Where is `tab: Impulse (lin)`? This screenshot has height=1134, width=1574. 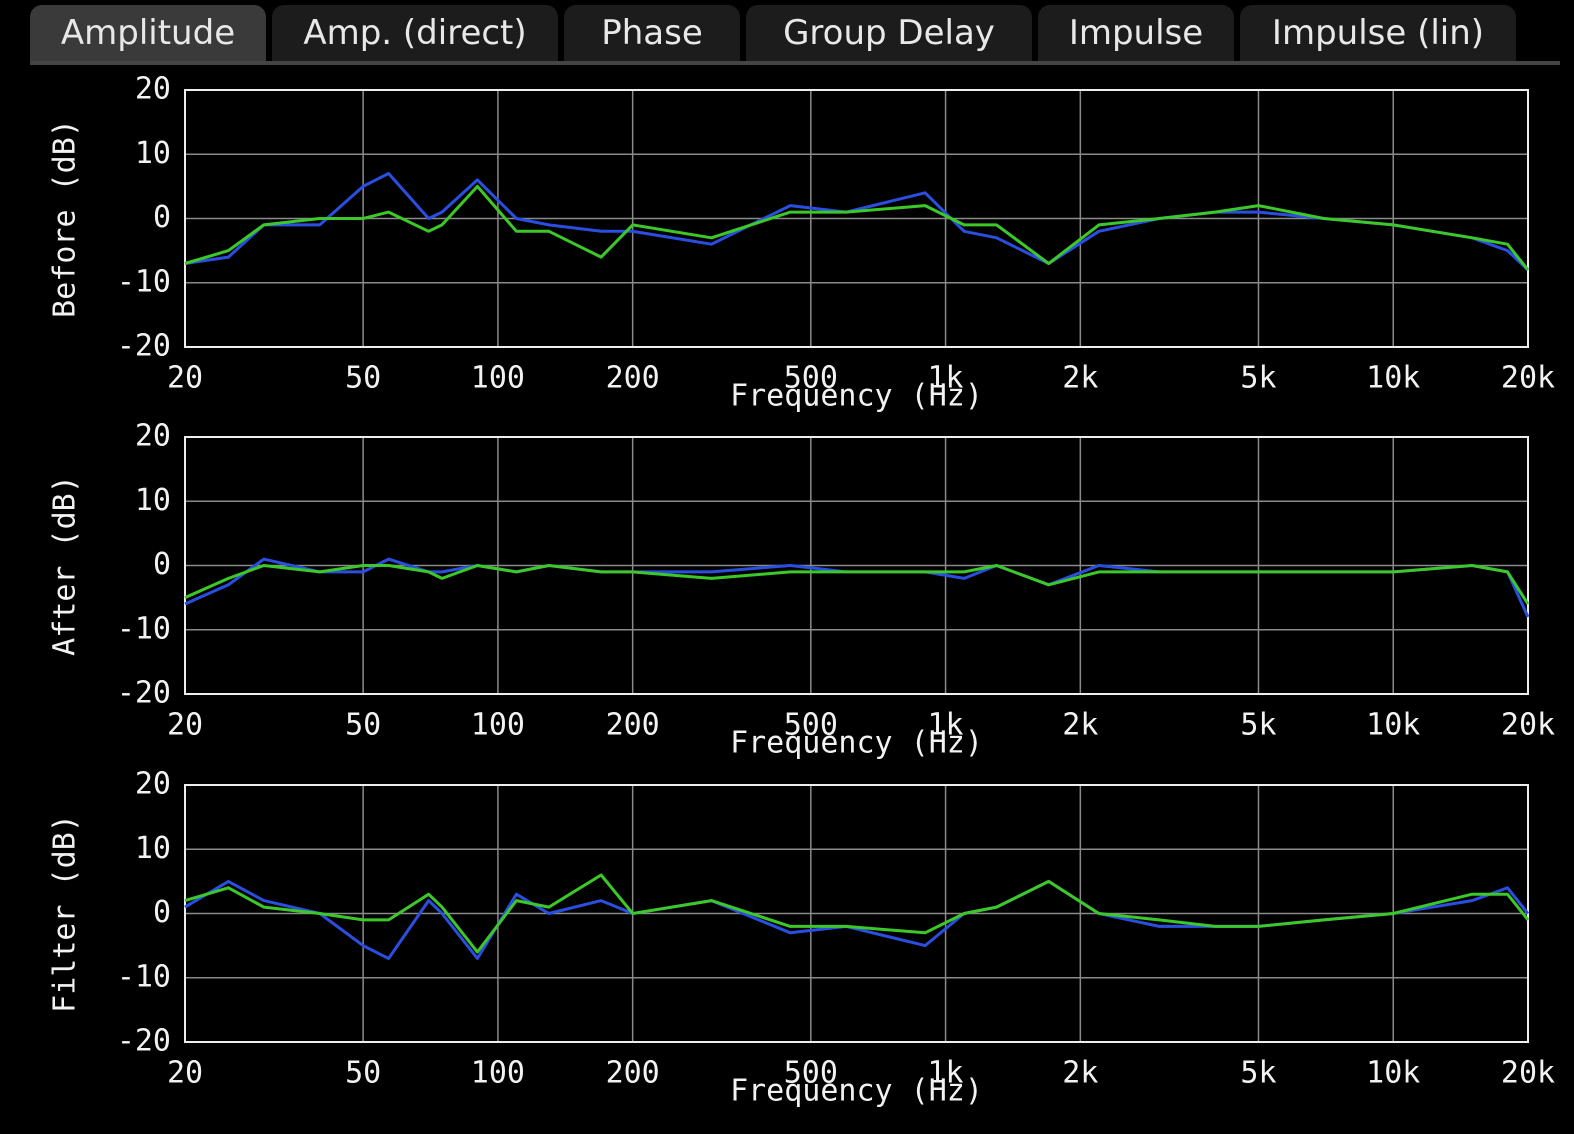
tab: Impulse (lin) is located at coordinates (1378, 33).